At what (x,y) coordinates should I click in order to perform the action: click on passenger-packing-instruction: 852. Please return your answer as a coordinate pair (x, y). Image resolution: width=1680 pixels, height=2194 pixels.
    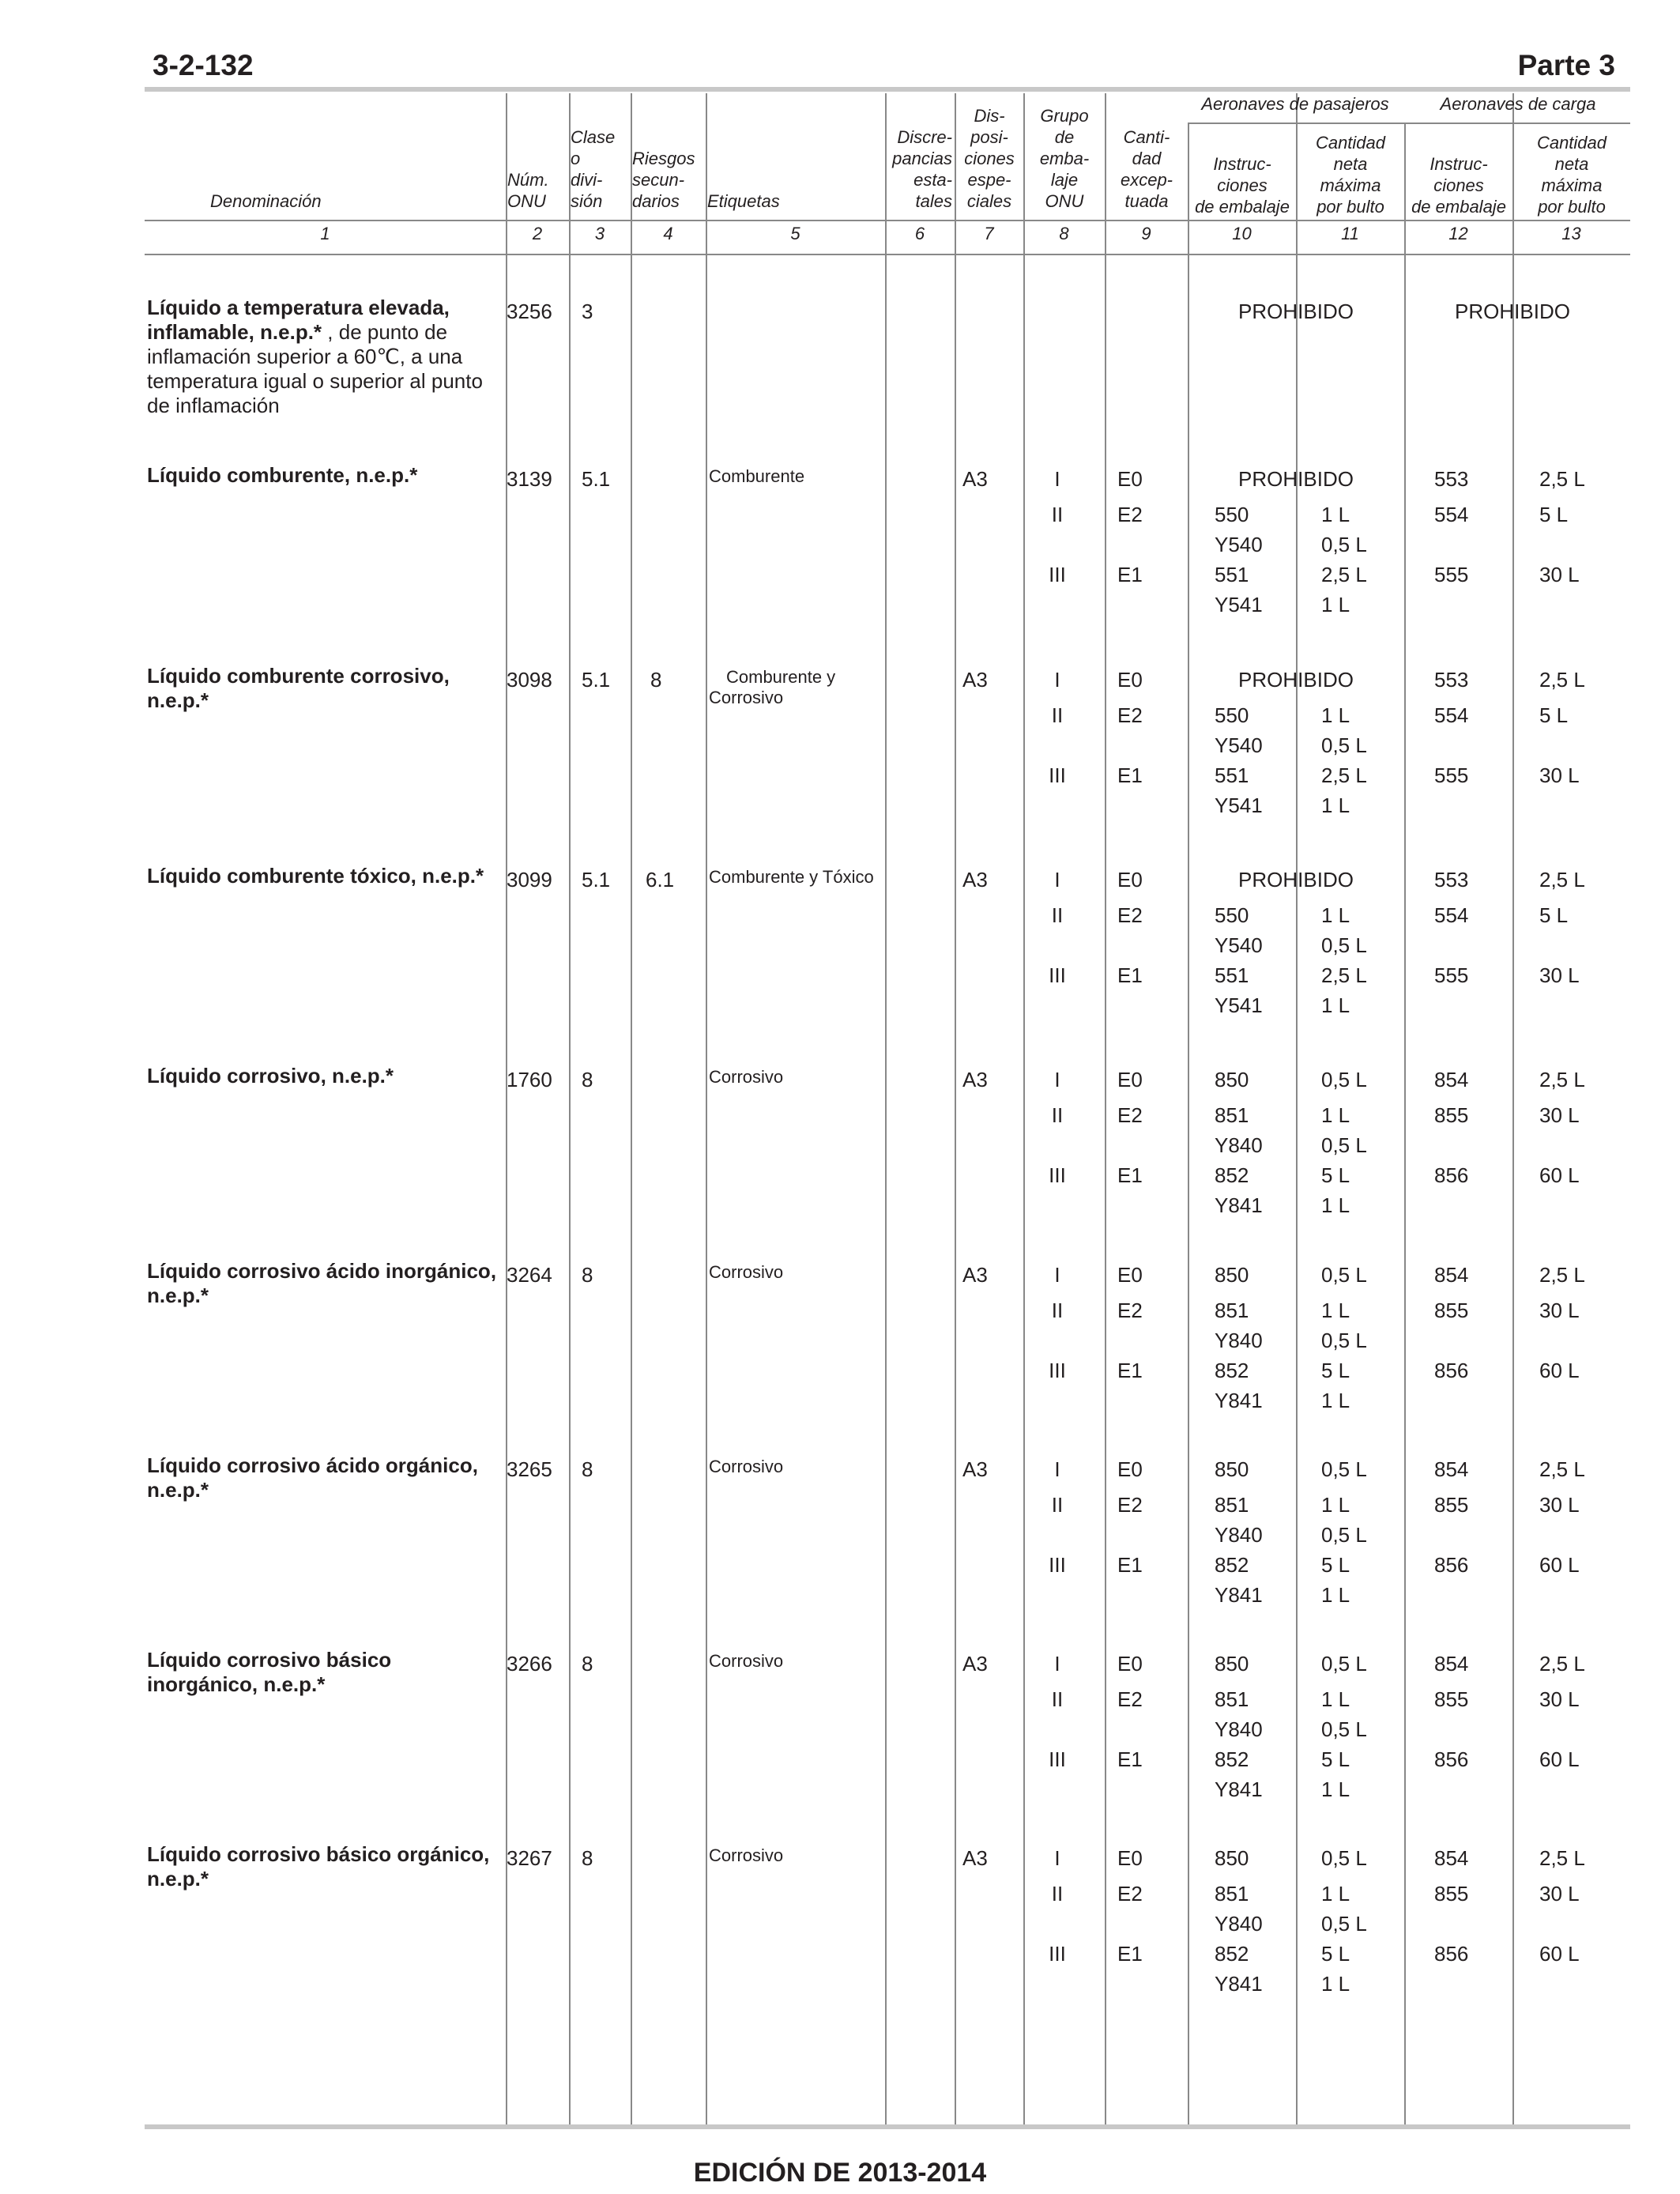
    Looking at the image, I should click on (1232, 1759).